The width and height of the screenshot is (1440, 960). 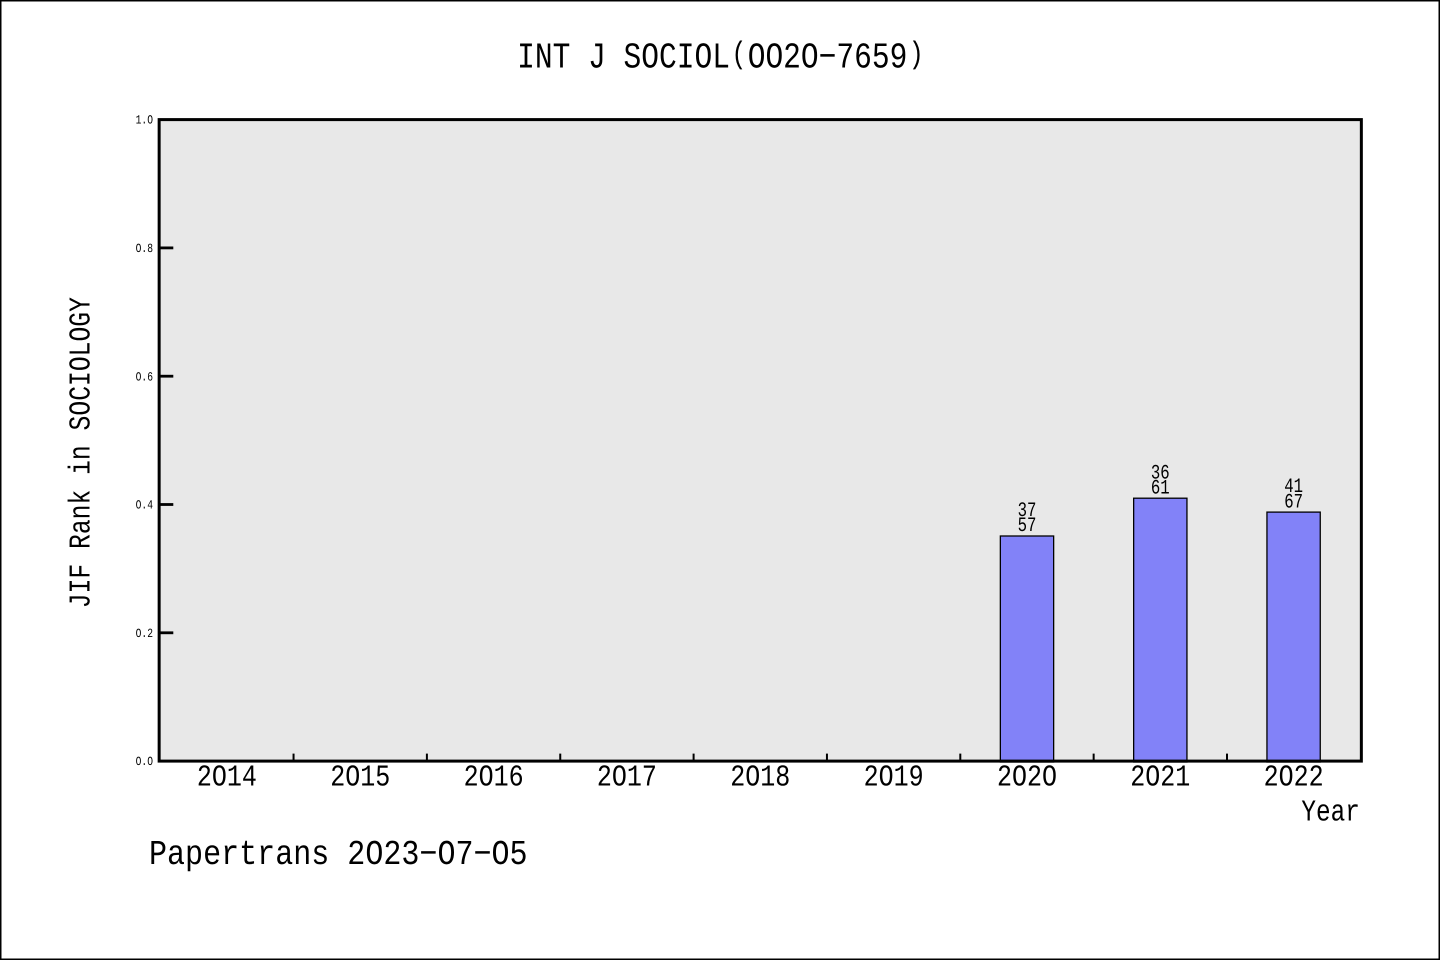 I want to click on svg-text: 41, so click(x=1293, y=487).